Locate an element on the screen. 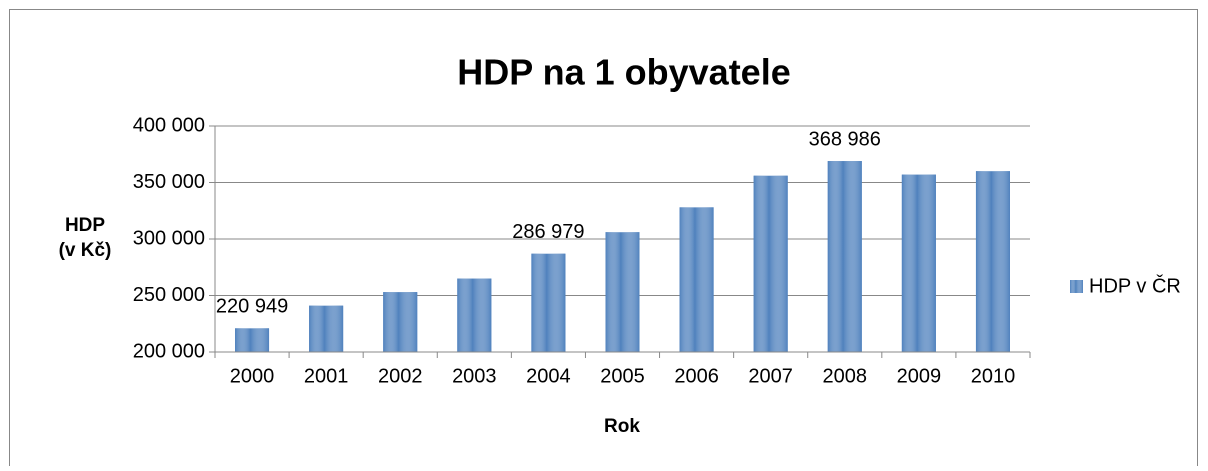  x-tick-label: 2005 is located at coordinates (622, 376).